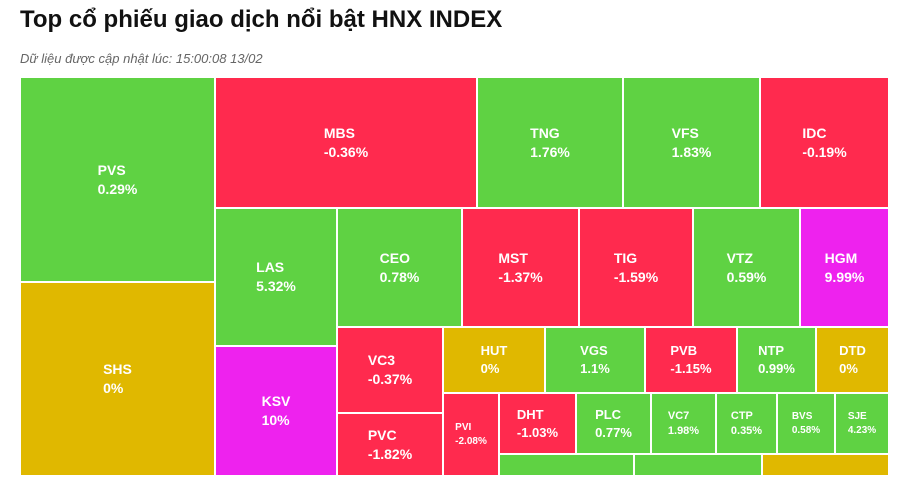 The image size is (912, 493). I want to click on treemap-tile-vgs: VGS 1.1%, so click(595, 360).